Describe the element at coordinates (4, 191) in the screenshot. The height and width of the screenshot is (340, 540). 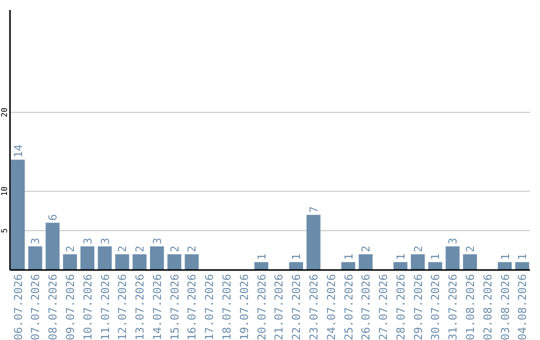
I see `y-tick-label: 10` at that location.